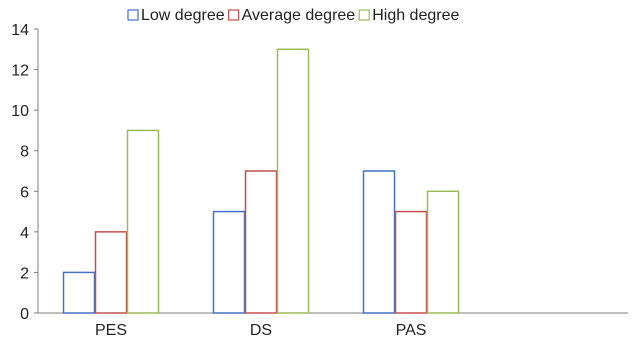  What do you see at coordinates (24, 314) in the screenshot?
I see `y-tick-label: 0` at bounding box center [24, 314].